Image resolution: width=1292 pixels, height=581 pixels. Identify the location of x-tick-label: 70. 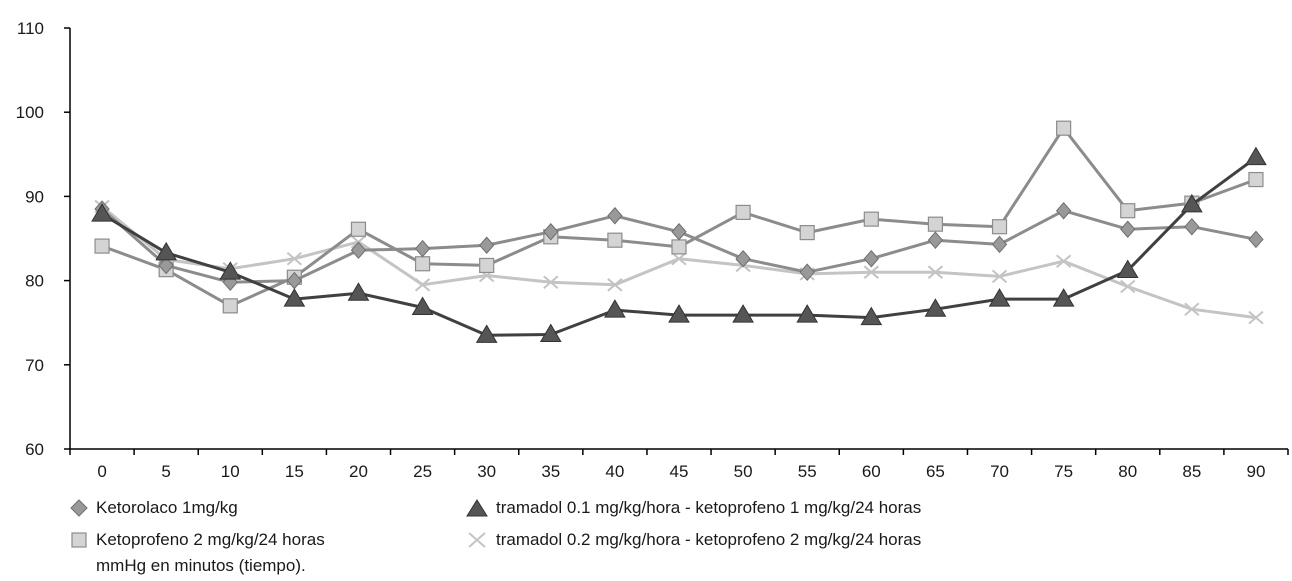
(999, 471).